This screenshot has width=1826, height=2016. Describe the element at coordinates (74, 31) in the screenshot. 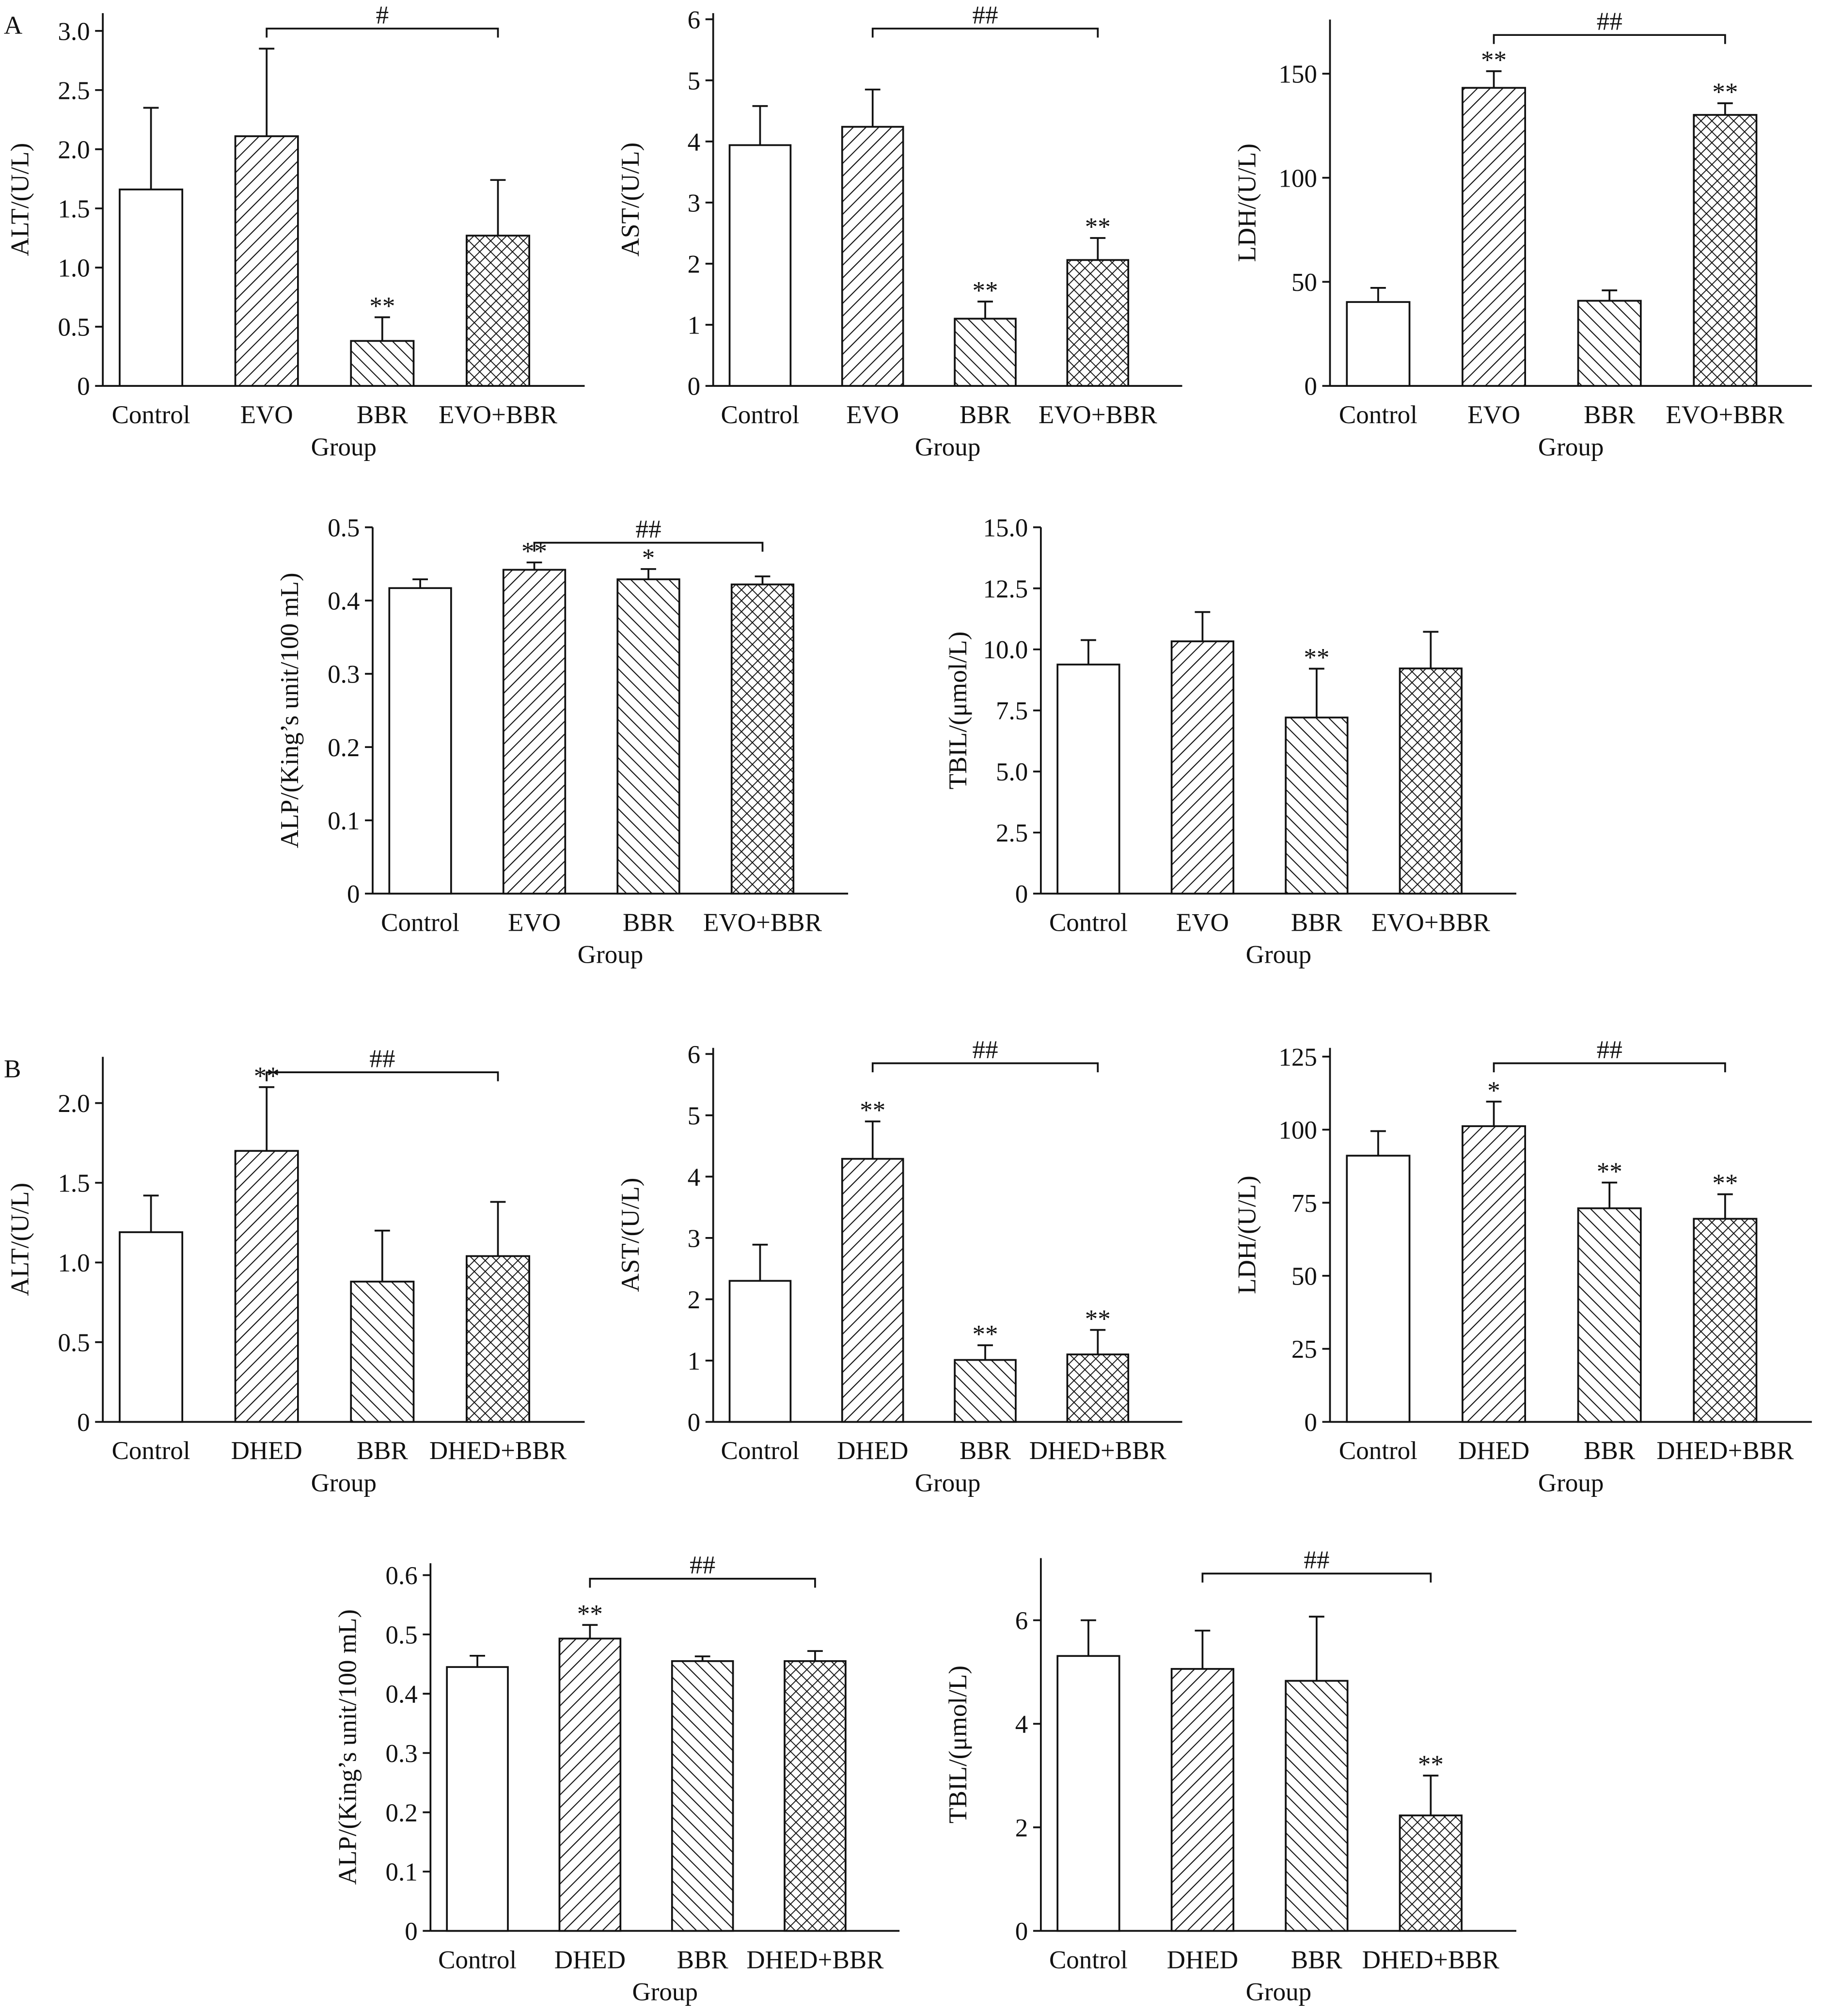

I see `y-tick-label: 3.0` at that location.